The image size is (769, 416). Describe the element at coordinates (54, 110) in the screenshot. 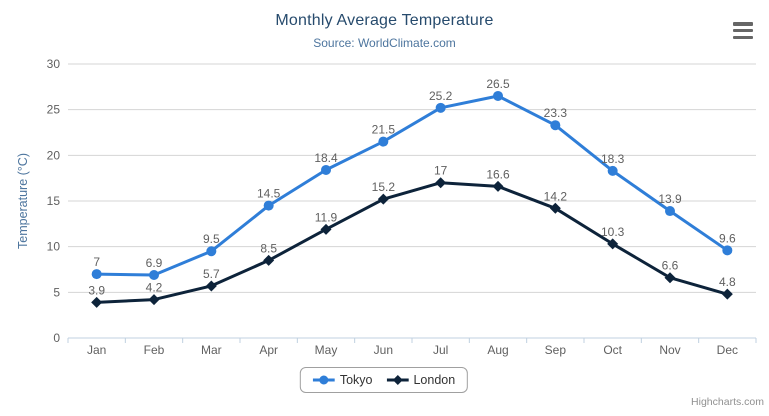

I see `y-axis-label: 25` at that location.